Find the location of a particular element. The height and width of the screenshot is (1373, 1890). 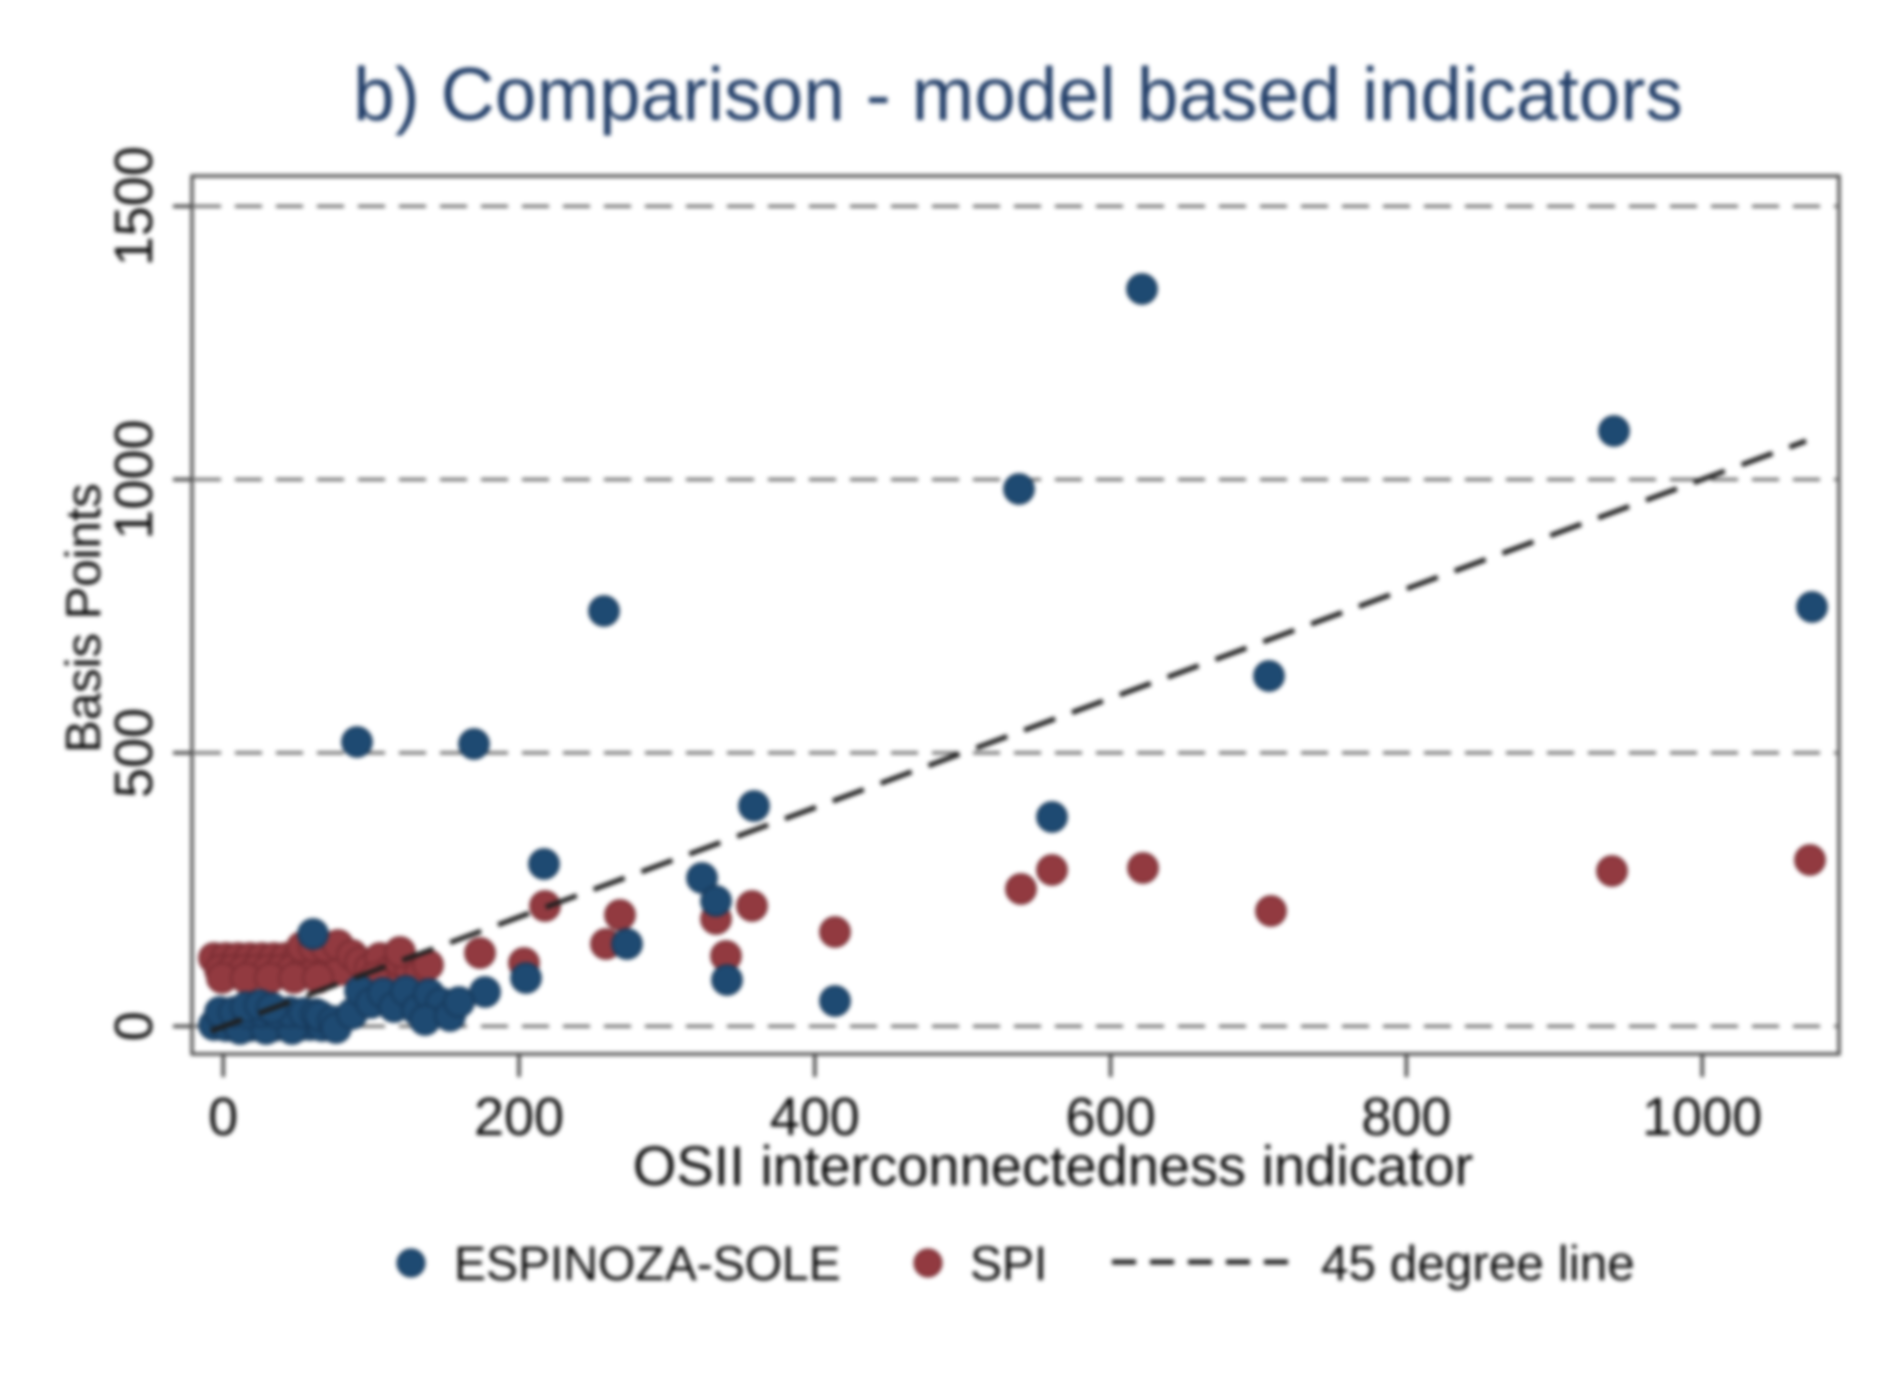

svg-text: 400 is located at coordinates (815, 1117).